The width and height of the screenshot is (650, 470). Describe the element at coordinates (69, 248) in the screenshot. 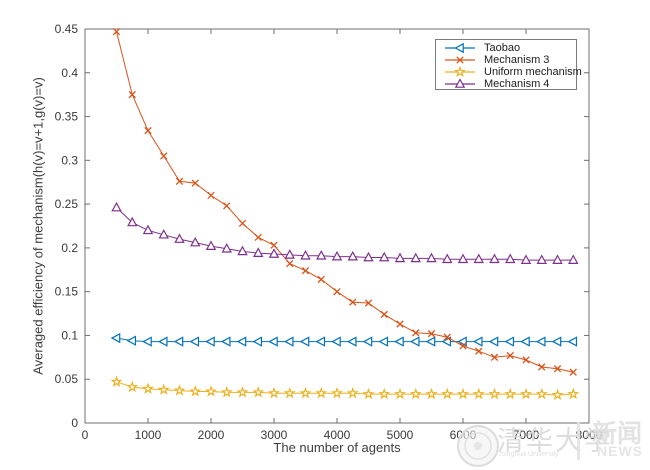

I see `y-tick-label: 0.2` at that location.